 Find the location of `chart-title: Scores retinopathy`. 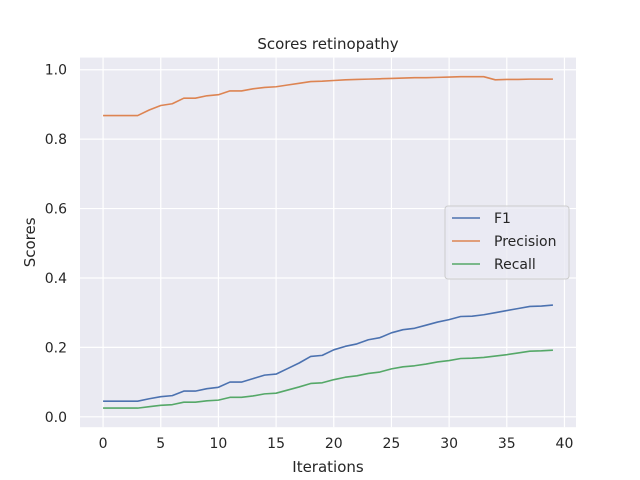

chart-title: Scores retinopathy is located at coordinates (327, 44).